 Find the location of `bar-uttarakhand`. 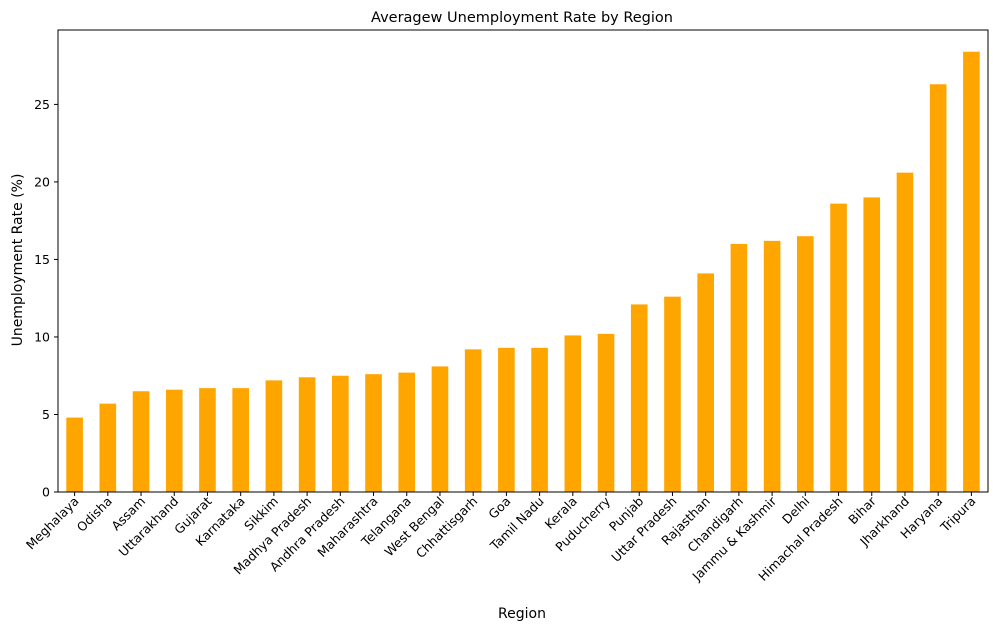

bar-uttarakhand is located at coordinates (174, 440).